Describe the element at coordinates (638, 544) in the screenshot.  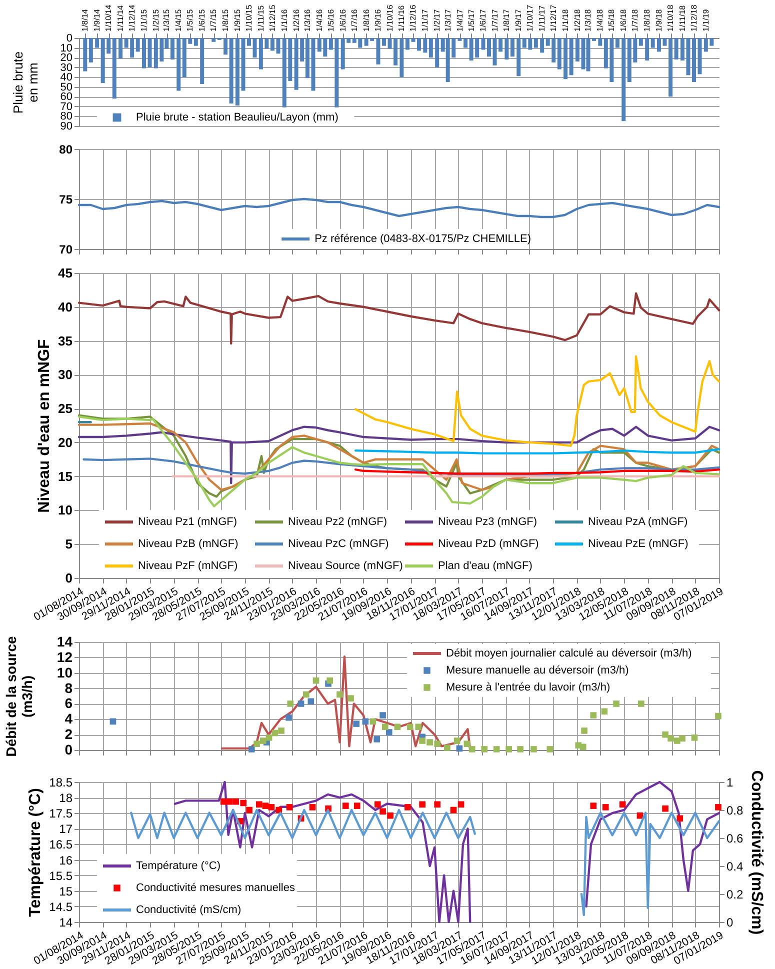
I see `legend-label: Niveau PzE (mNGF)` at that location.